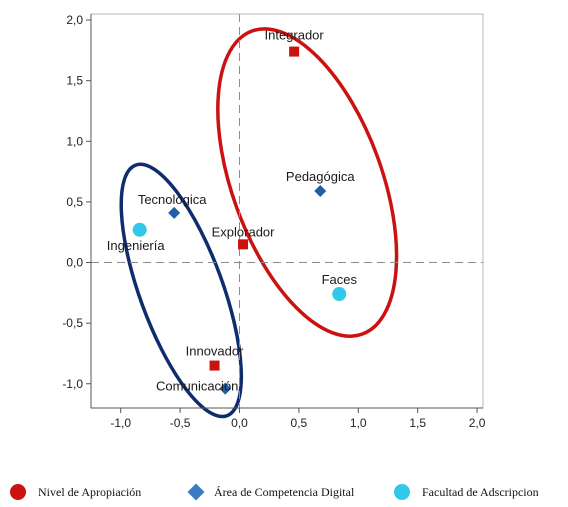  What do you see at coordinates (139, 229) in the screenshot?
I see `point-ingenieria` at bounding box center [139, 229].